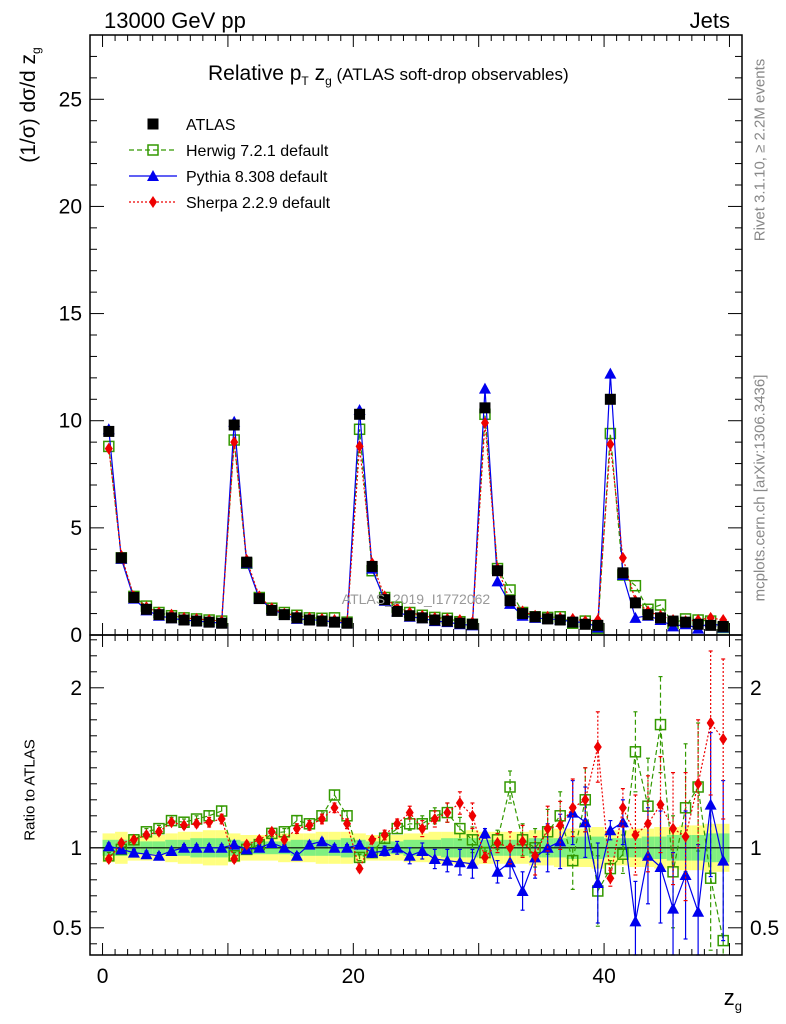  What do you see at coordinates (70, 421) in the screenshot?
I see `y-tick-label: 10` at bounding box center [70, 421].